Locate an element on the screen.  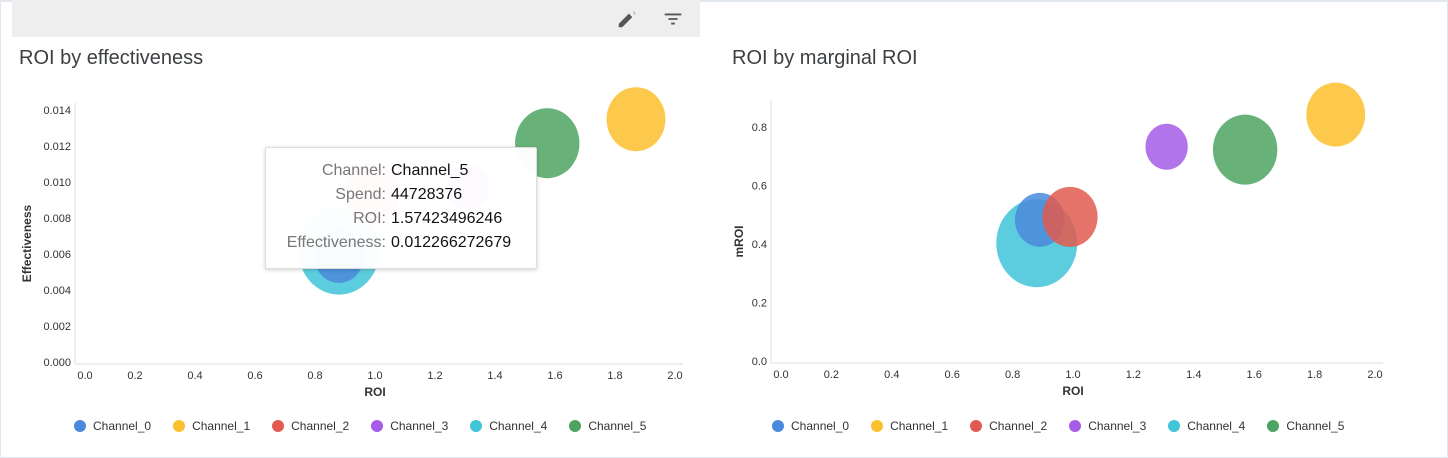
tooltip-row-spend: Spend: 44728376 is located at coordinates (401, 195).